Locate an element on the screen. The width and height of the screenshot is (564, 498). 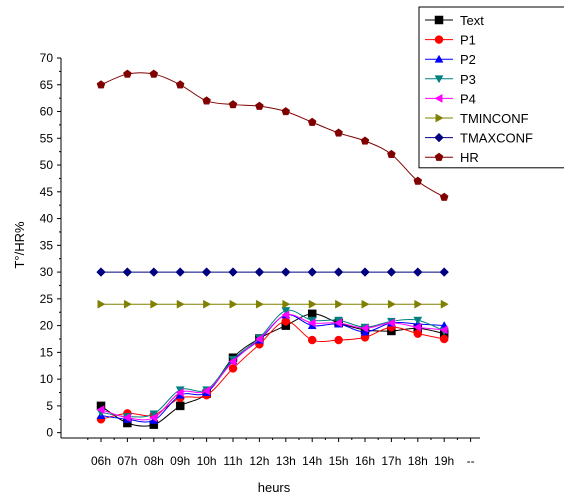
legend-marker-p3 is located at coordinates (439, 79).